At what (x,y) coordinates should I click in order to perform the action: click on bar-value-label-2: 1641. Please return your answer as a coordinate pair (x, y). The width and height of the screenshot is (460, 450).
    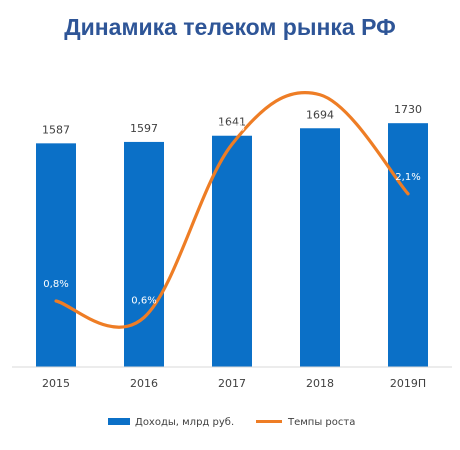
    Looking at the image, I should click on (232, 122).